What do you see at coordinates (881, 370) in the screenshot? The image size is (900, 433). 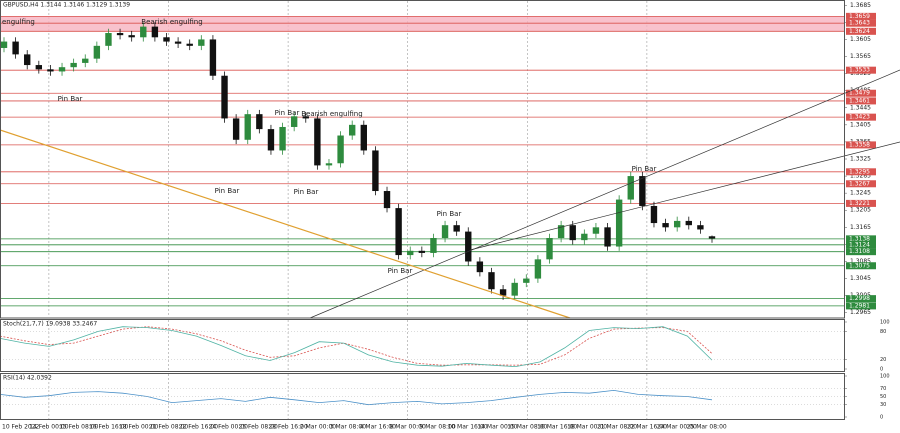 I see `y-tick-label: 0` at bounding box center [881, 370].